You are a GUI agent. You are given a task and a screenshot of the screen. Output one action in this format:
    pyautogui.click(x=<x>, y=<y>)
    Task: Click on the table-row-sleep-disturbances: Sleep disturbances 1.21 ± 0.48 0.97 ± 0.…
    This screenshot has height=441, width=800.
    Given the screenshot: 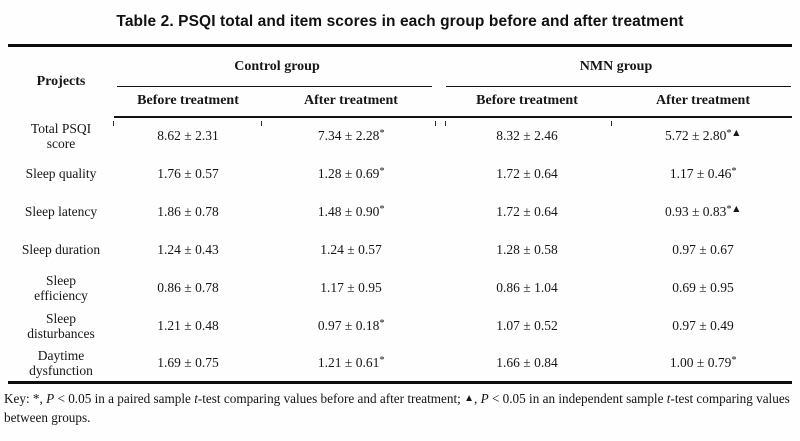 What is the action you would take?
    pyautogui.click(x=400, y=326)
    